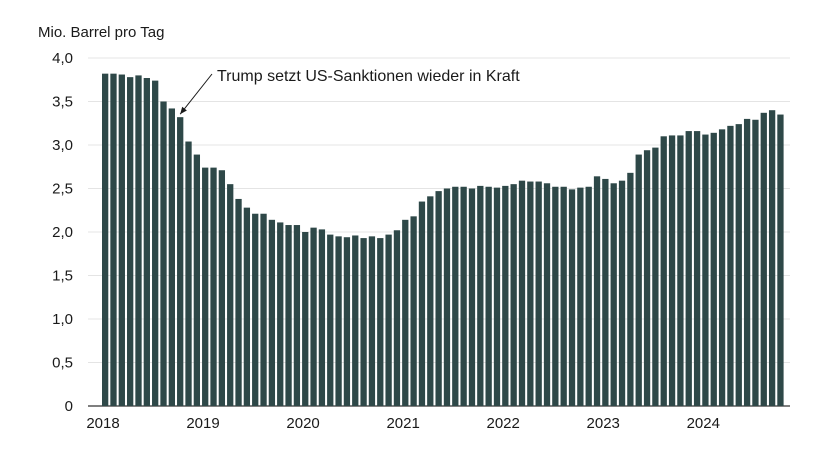  What do you see at coordinates (703, 423) in the screenshot?
I see `x-tick-label: 2024` at bounding box center [703, 423].